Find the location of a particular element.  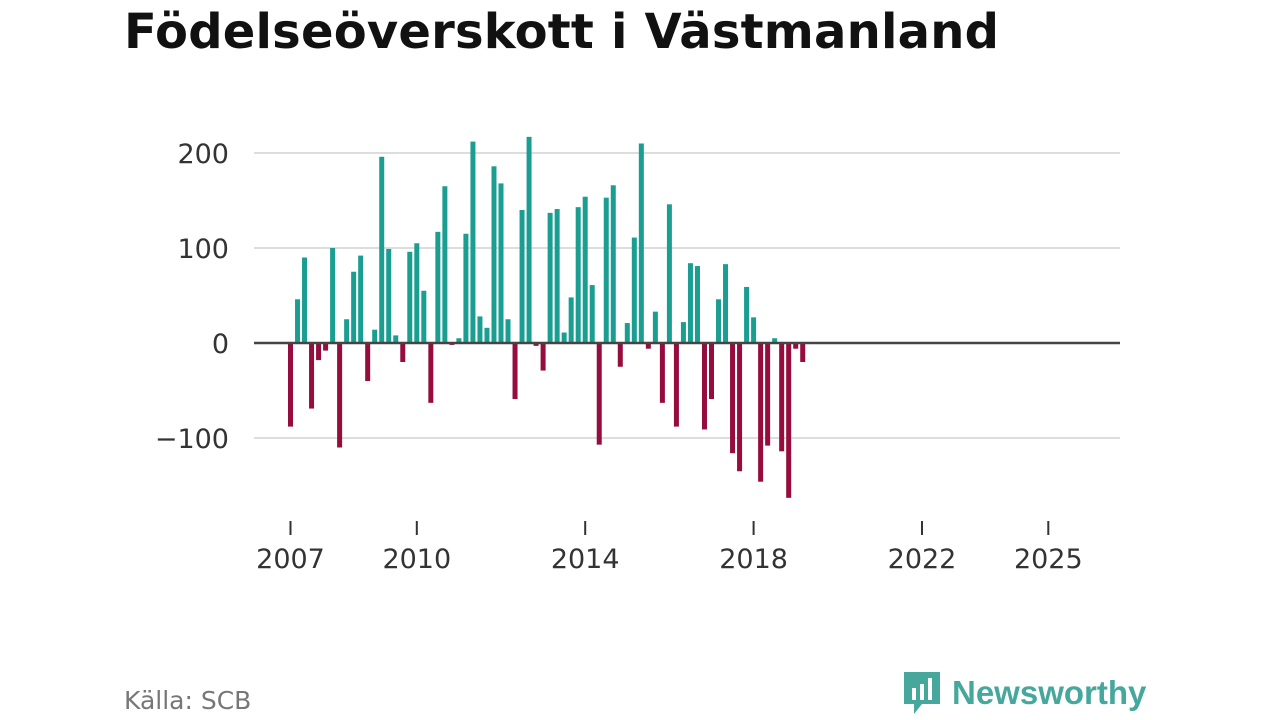

y-tick-label: 200 is located at coordinates (203, 154).